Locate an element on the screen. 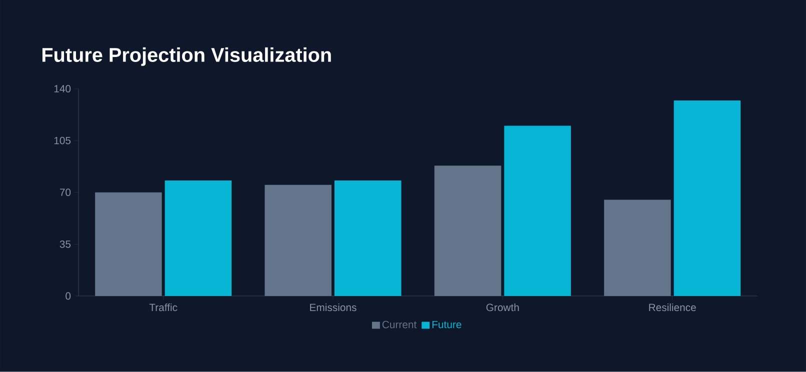  x-tick-label: Emissions is located at coordinates (333, 308).